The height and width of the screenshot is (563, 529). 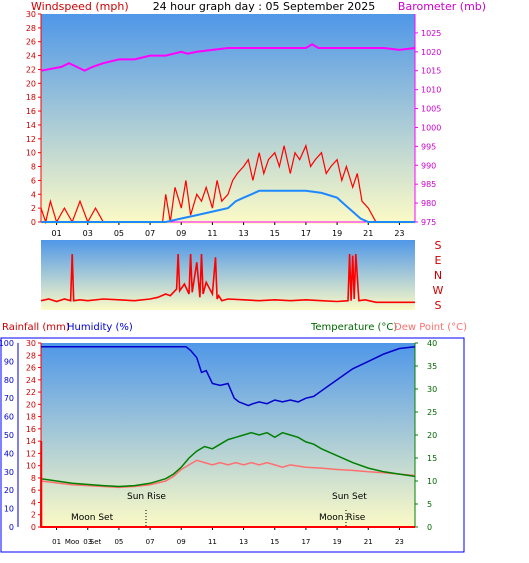 I want to click on barometer-line, so click(x=228, y=57).